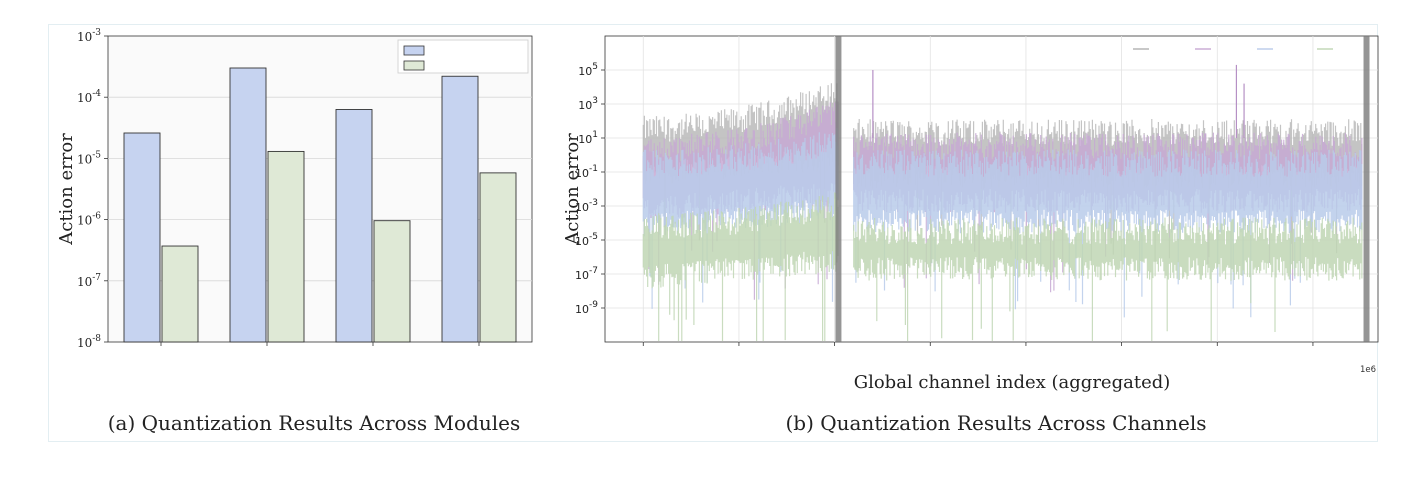  Describe the element at coordinates (92, 189) in the screenshot. I see `y-ticks-a: 10⁻⁸ 10⁻⁷ 10⁻⁶ 10⁻⁵ 10⁻⁴ 10⁻³` at that location.